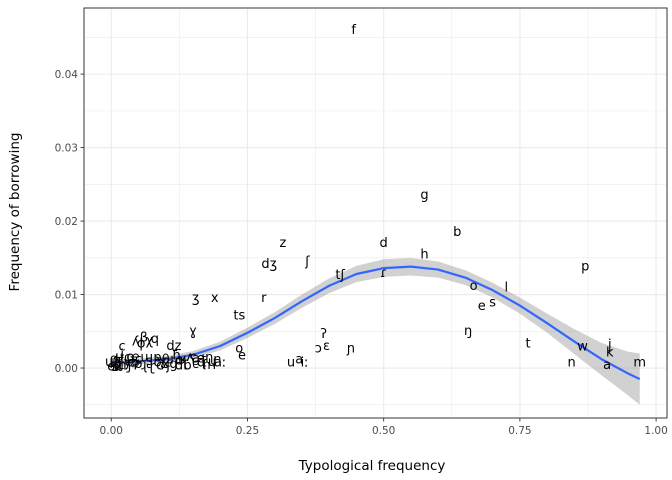 The width and height of the screenshot is (672, 480). I want to click on data-point-label: b, so click(457, 232).